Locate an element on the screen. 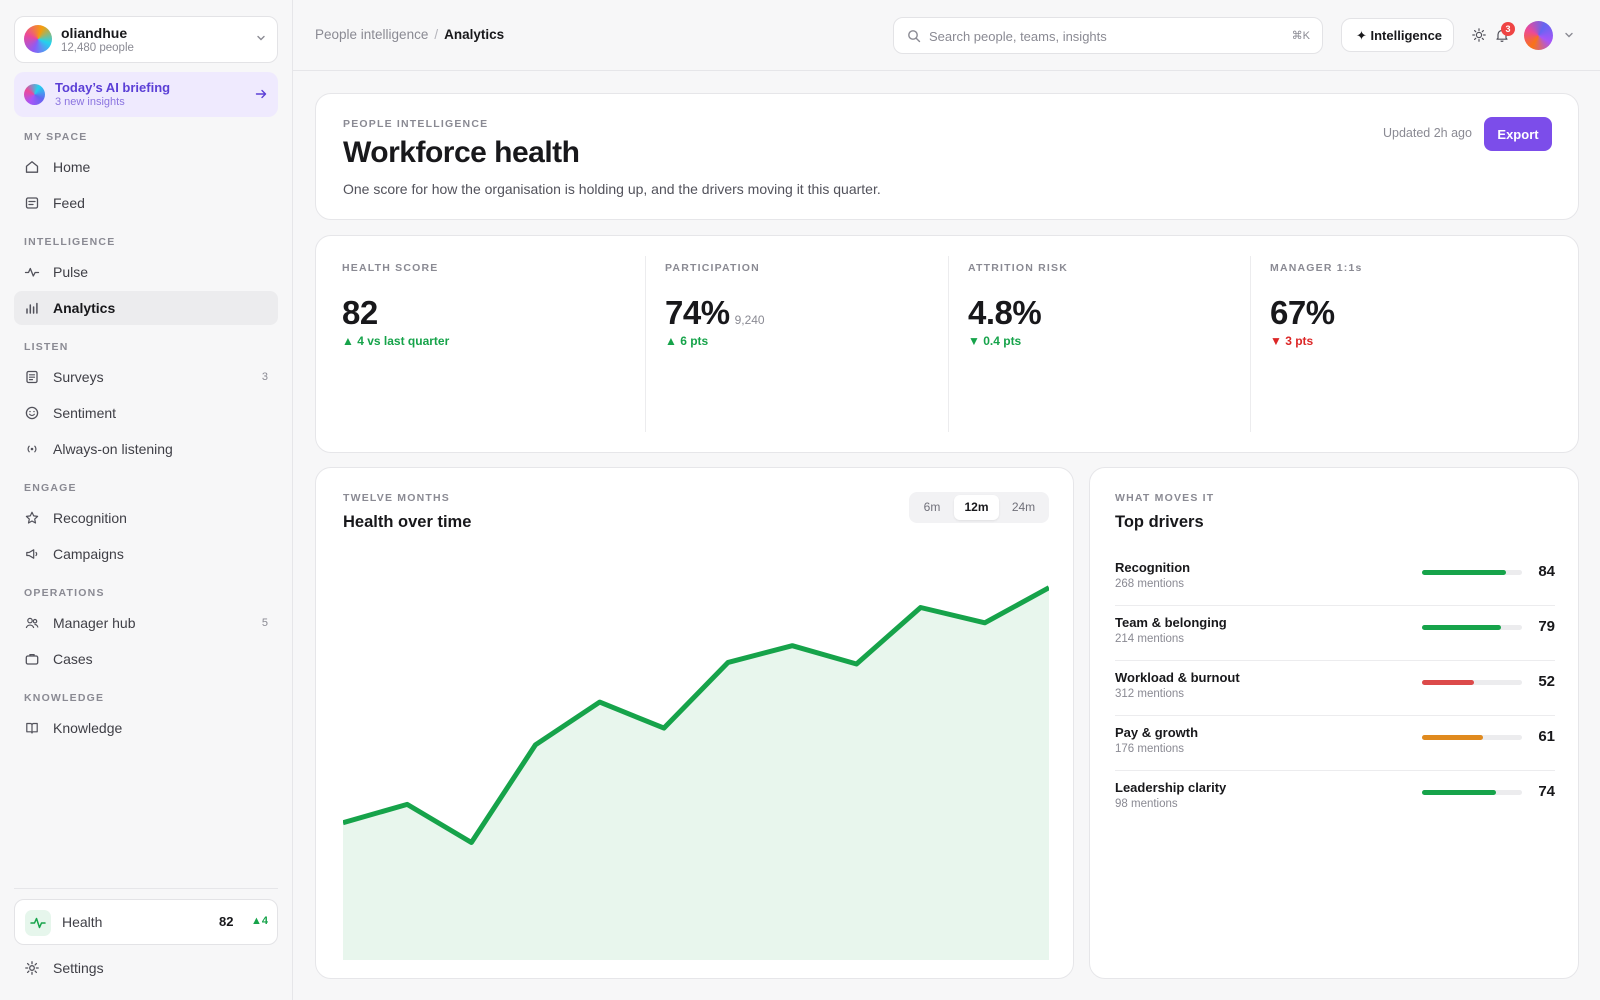 This screenshot has height=1000, width=1600. updated-timestamp: Updated 2h ago is located at coordinates (1427, 133).